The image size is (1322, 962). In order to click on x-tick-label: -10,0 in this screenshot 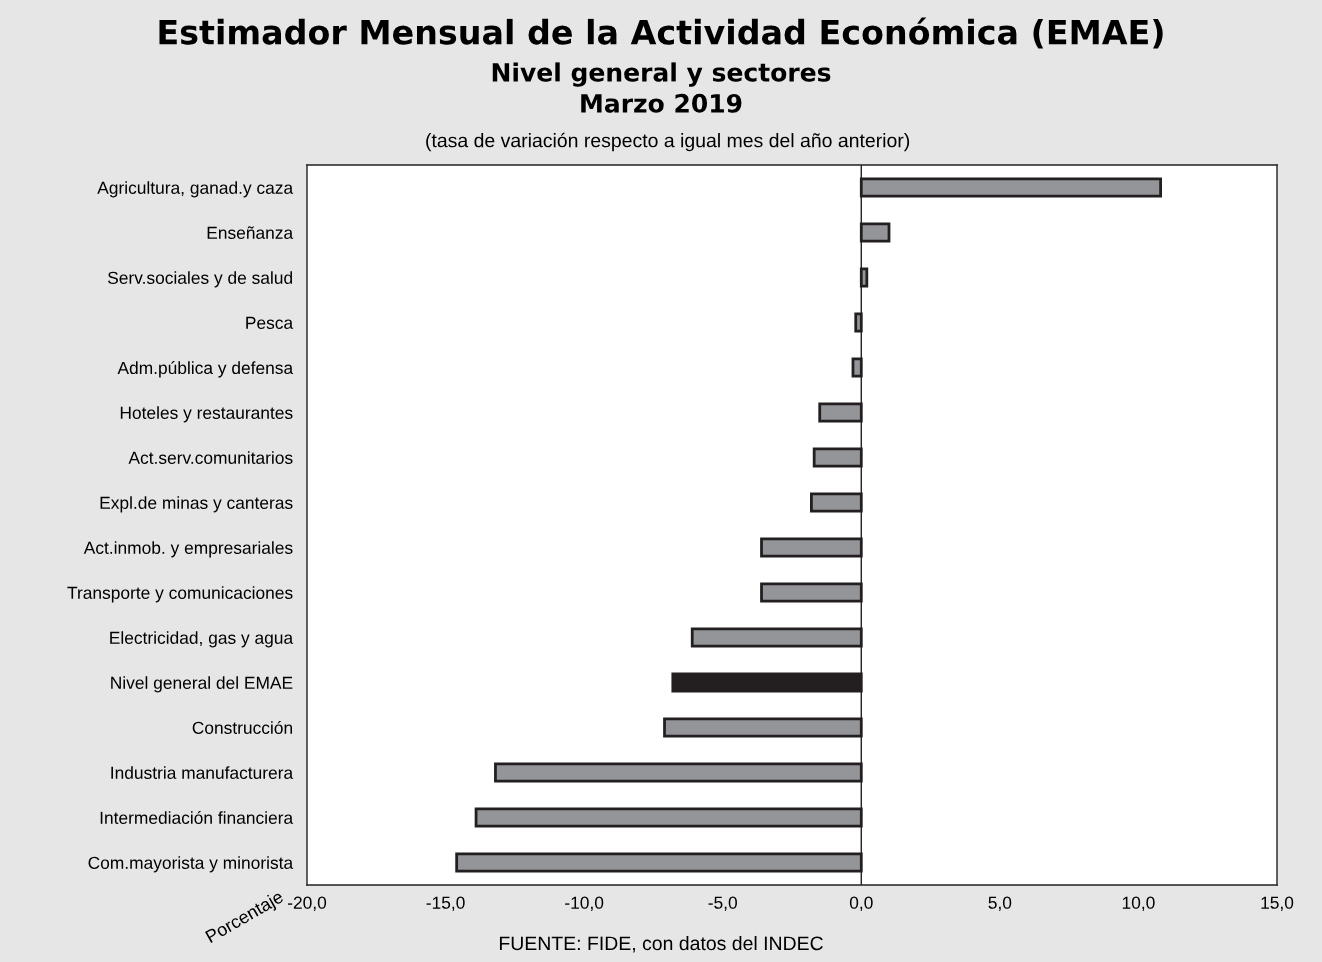, I will do `click(584, 903)`.